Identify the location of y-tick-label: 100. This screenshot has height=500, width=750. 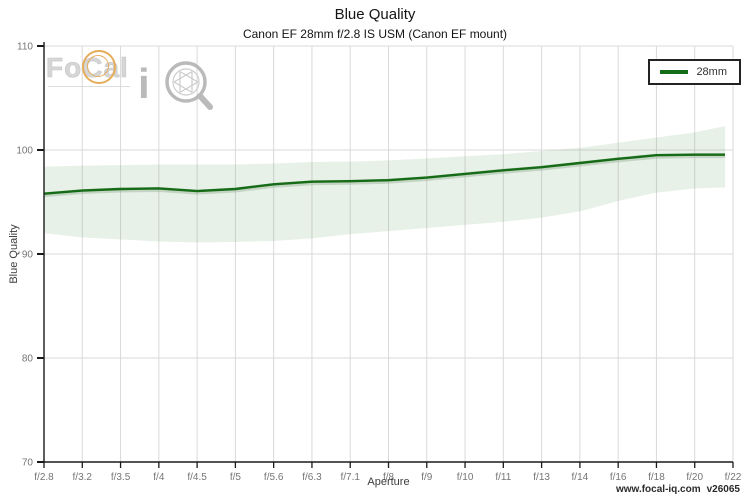
(24, 151).